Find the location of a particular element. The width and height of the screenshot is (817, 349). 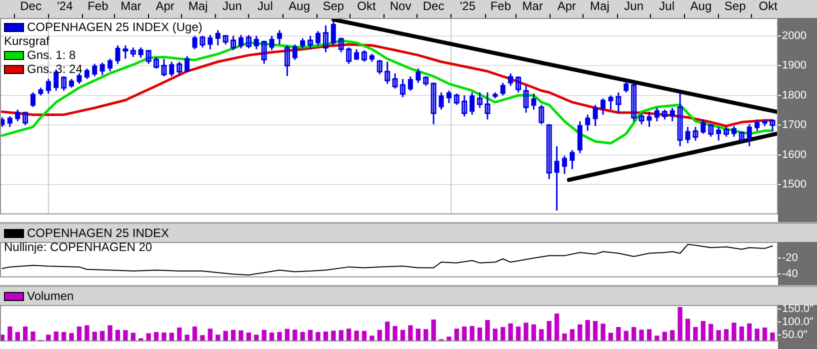

x-tick-label: '24 is located at coordinates (65, 7).